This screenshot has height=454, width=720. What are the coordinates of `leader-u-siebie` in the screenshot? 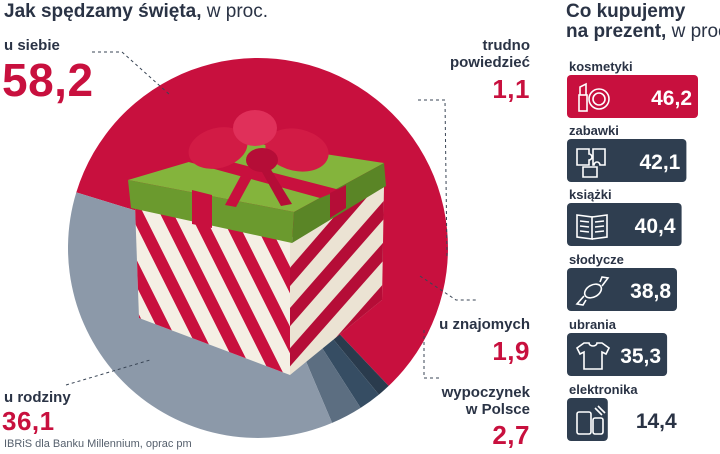 It's located at (131, 73).